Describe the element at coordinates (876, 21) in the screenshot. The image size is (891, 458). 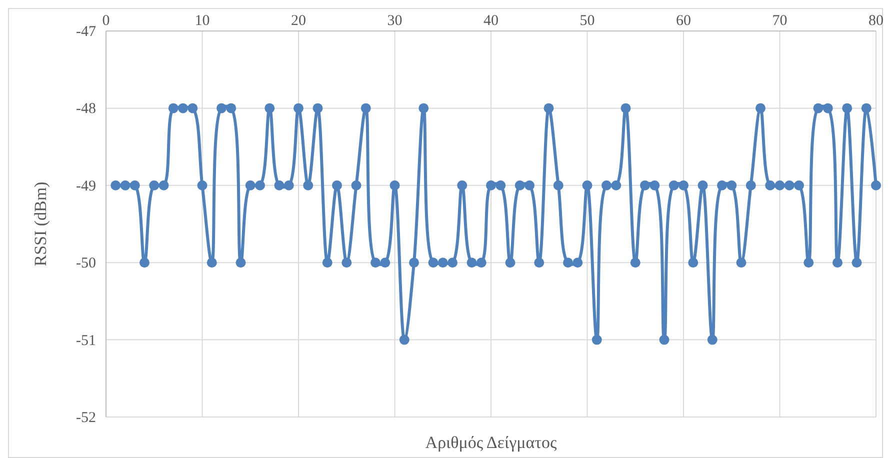
I see `x-tick-label: 80` at that location.